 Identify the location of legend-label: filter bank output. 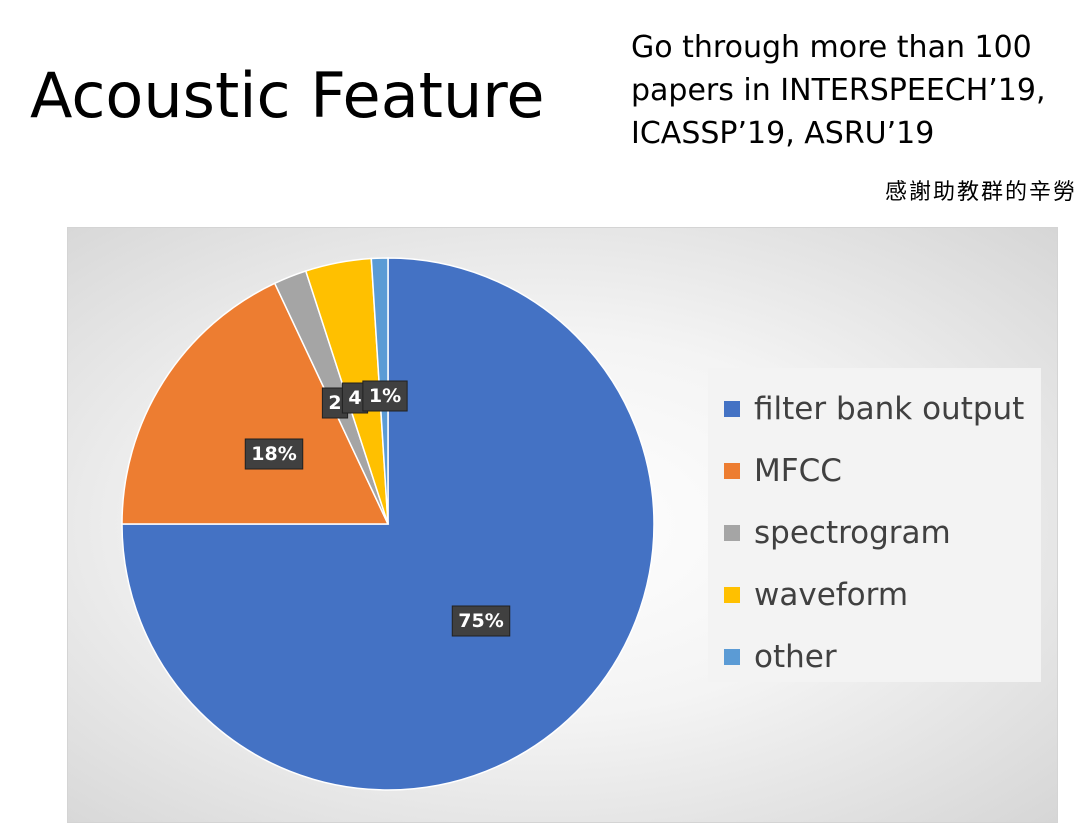
(889, 409).